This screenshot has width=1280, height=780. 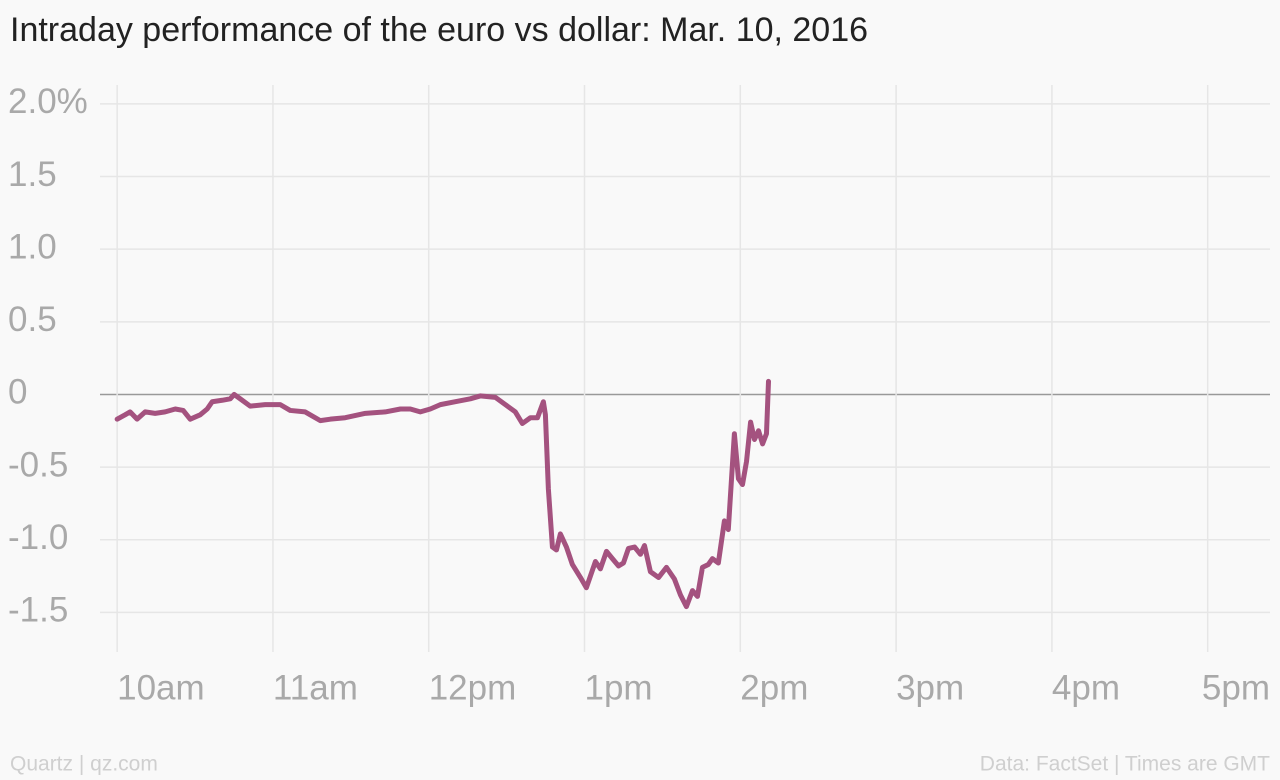 What do you see at coordinates (1236, 687) in the screenshot?
I see `x-tick-label: 5pm` at bounding box center [1236, 687].